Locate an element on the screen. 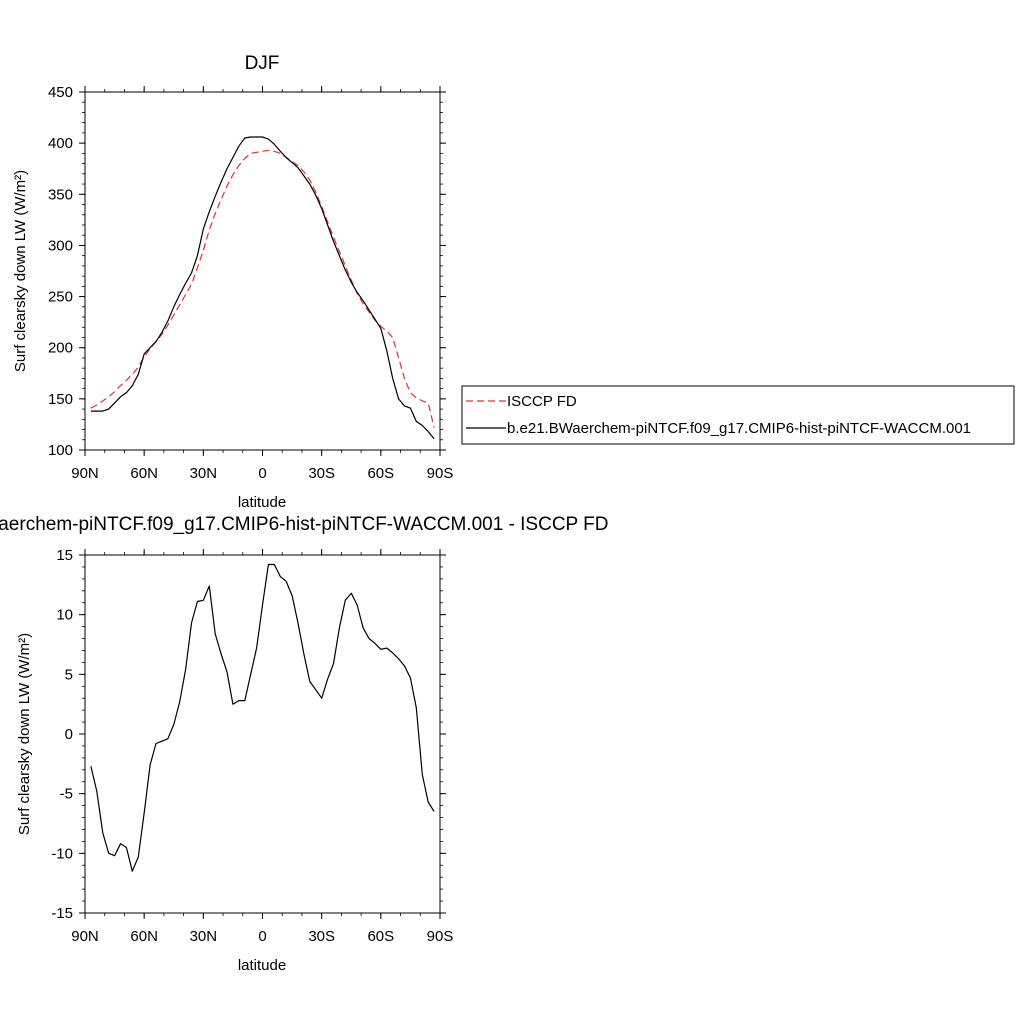  top-y-tick-label: 400 is located at coordinates (60, 143).